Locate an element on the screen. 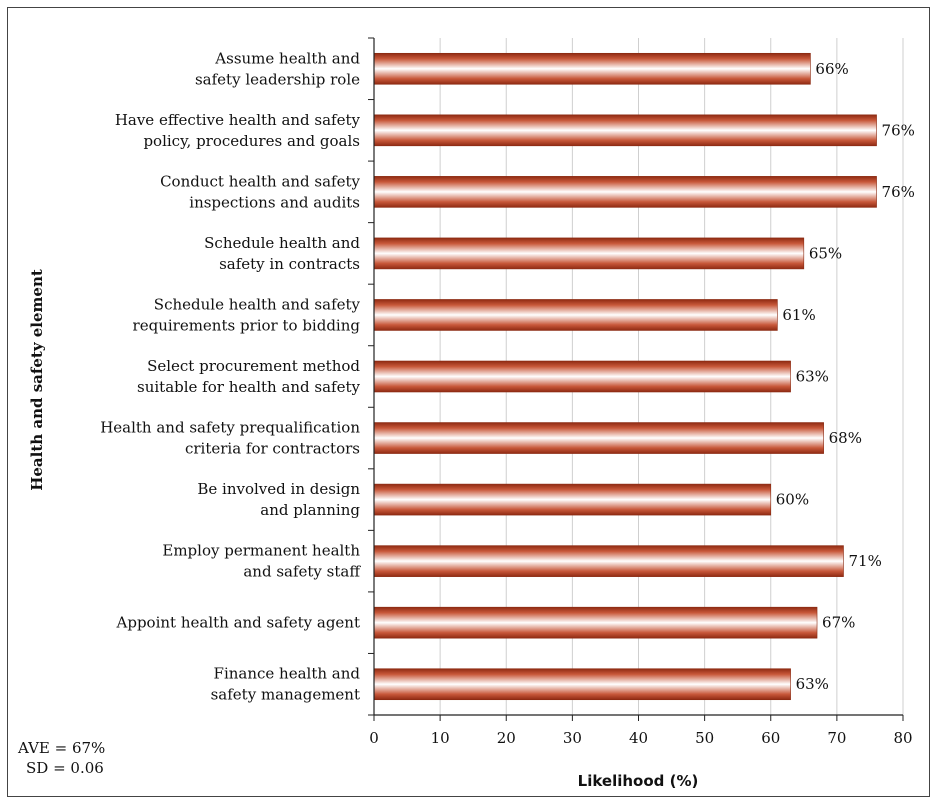 The height and width of the screenshot is (805, 938). x-tick-label: 70 is located at coordinates (836, 738).